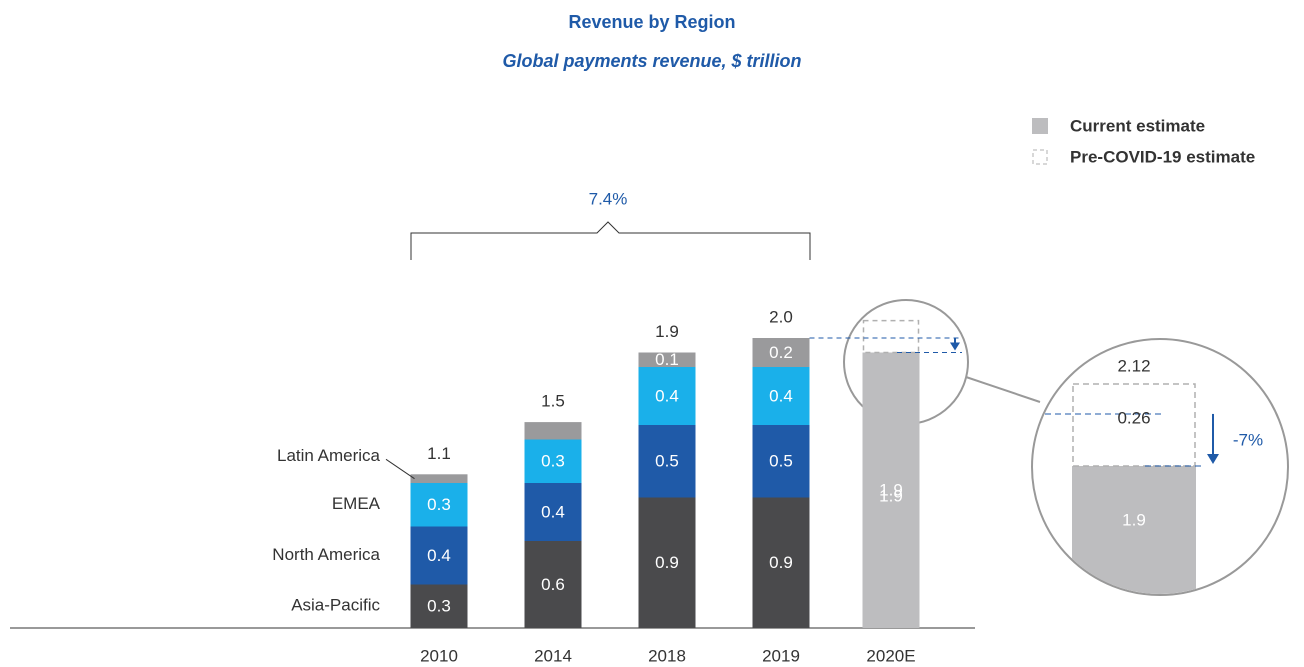 The height and width of the screenshot is (667, 1304). What do you see at coordinates (955, 346) in the screenshot?
I see `arrow-head` at bounding box center [955, 346].